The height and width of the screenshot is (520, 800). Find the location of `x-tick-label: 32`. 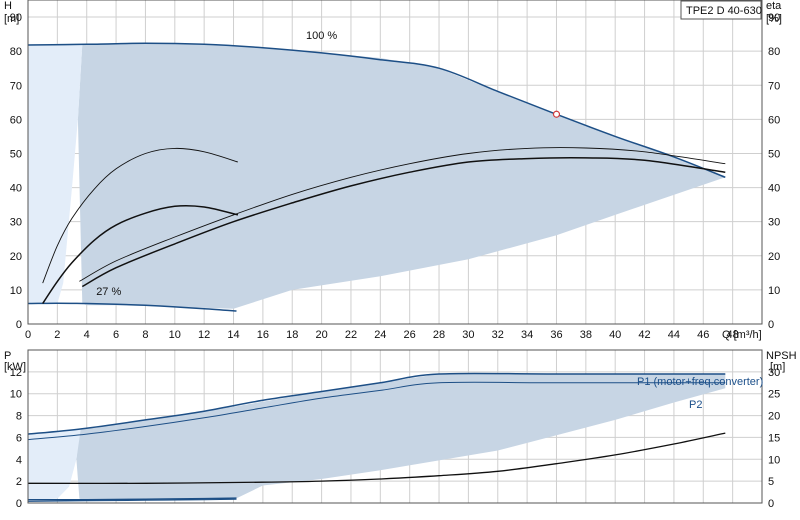

x-tick-label: 32 is located at coordinates (498, 335).